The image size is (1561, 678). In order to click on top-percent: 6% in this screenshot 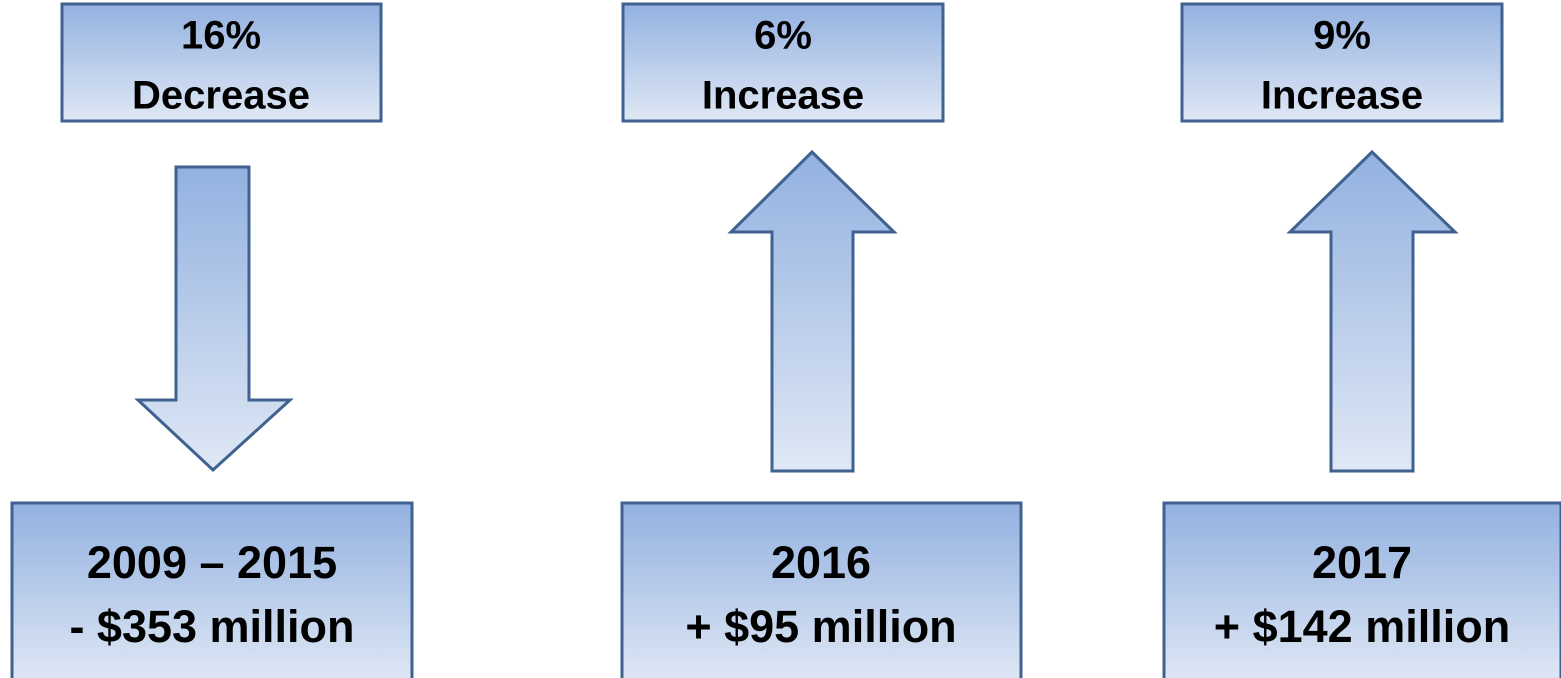, I will do `click(783, 36)`.